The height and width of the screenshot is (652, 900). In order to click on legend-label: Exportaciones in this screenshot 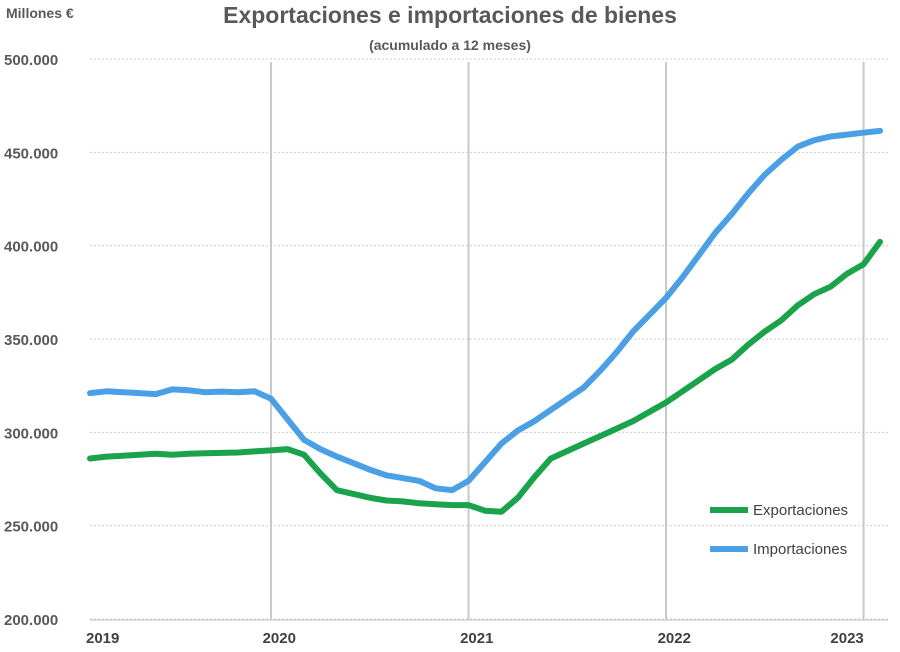, I will do `click(800, 510)`.